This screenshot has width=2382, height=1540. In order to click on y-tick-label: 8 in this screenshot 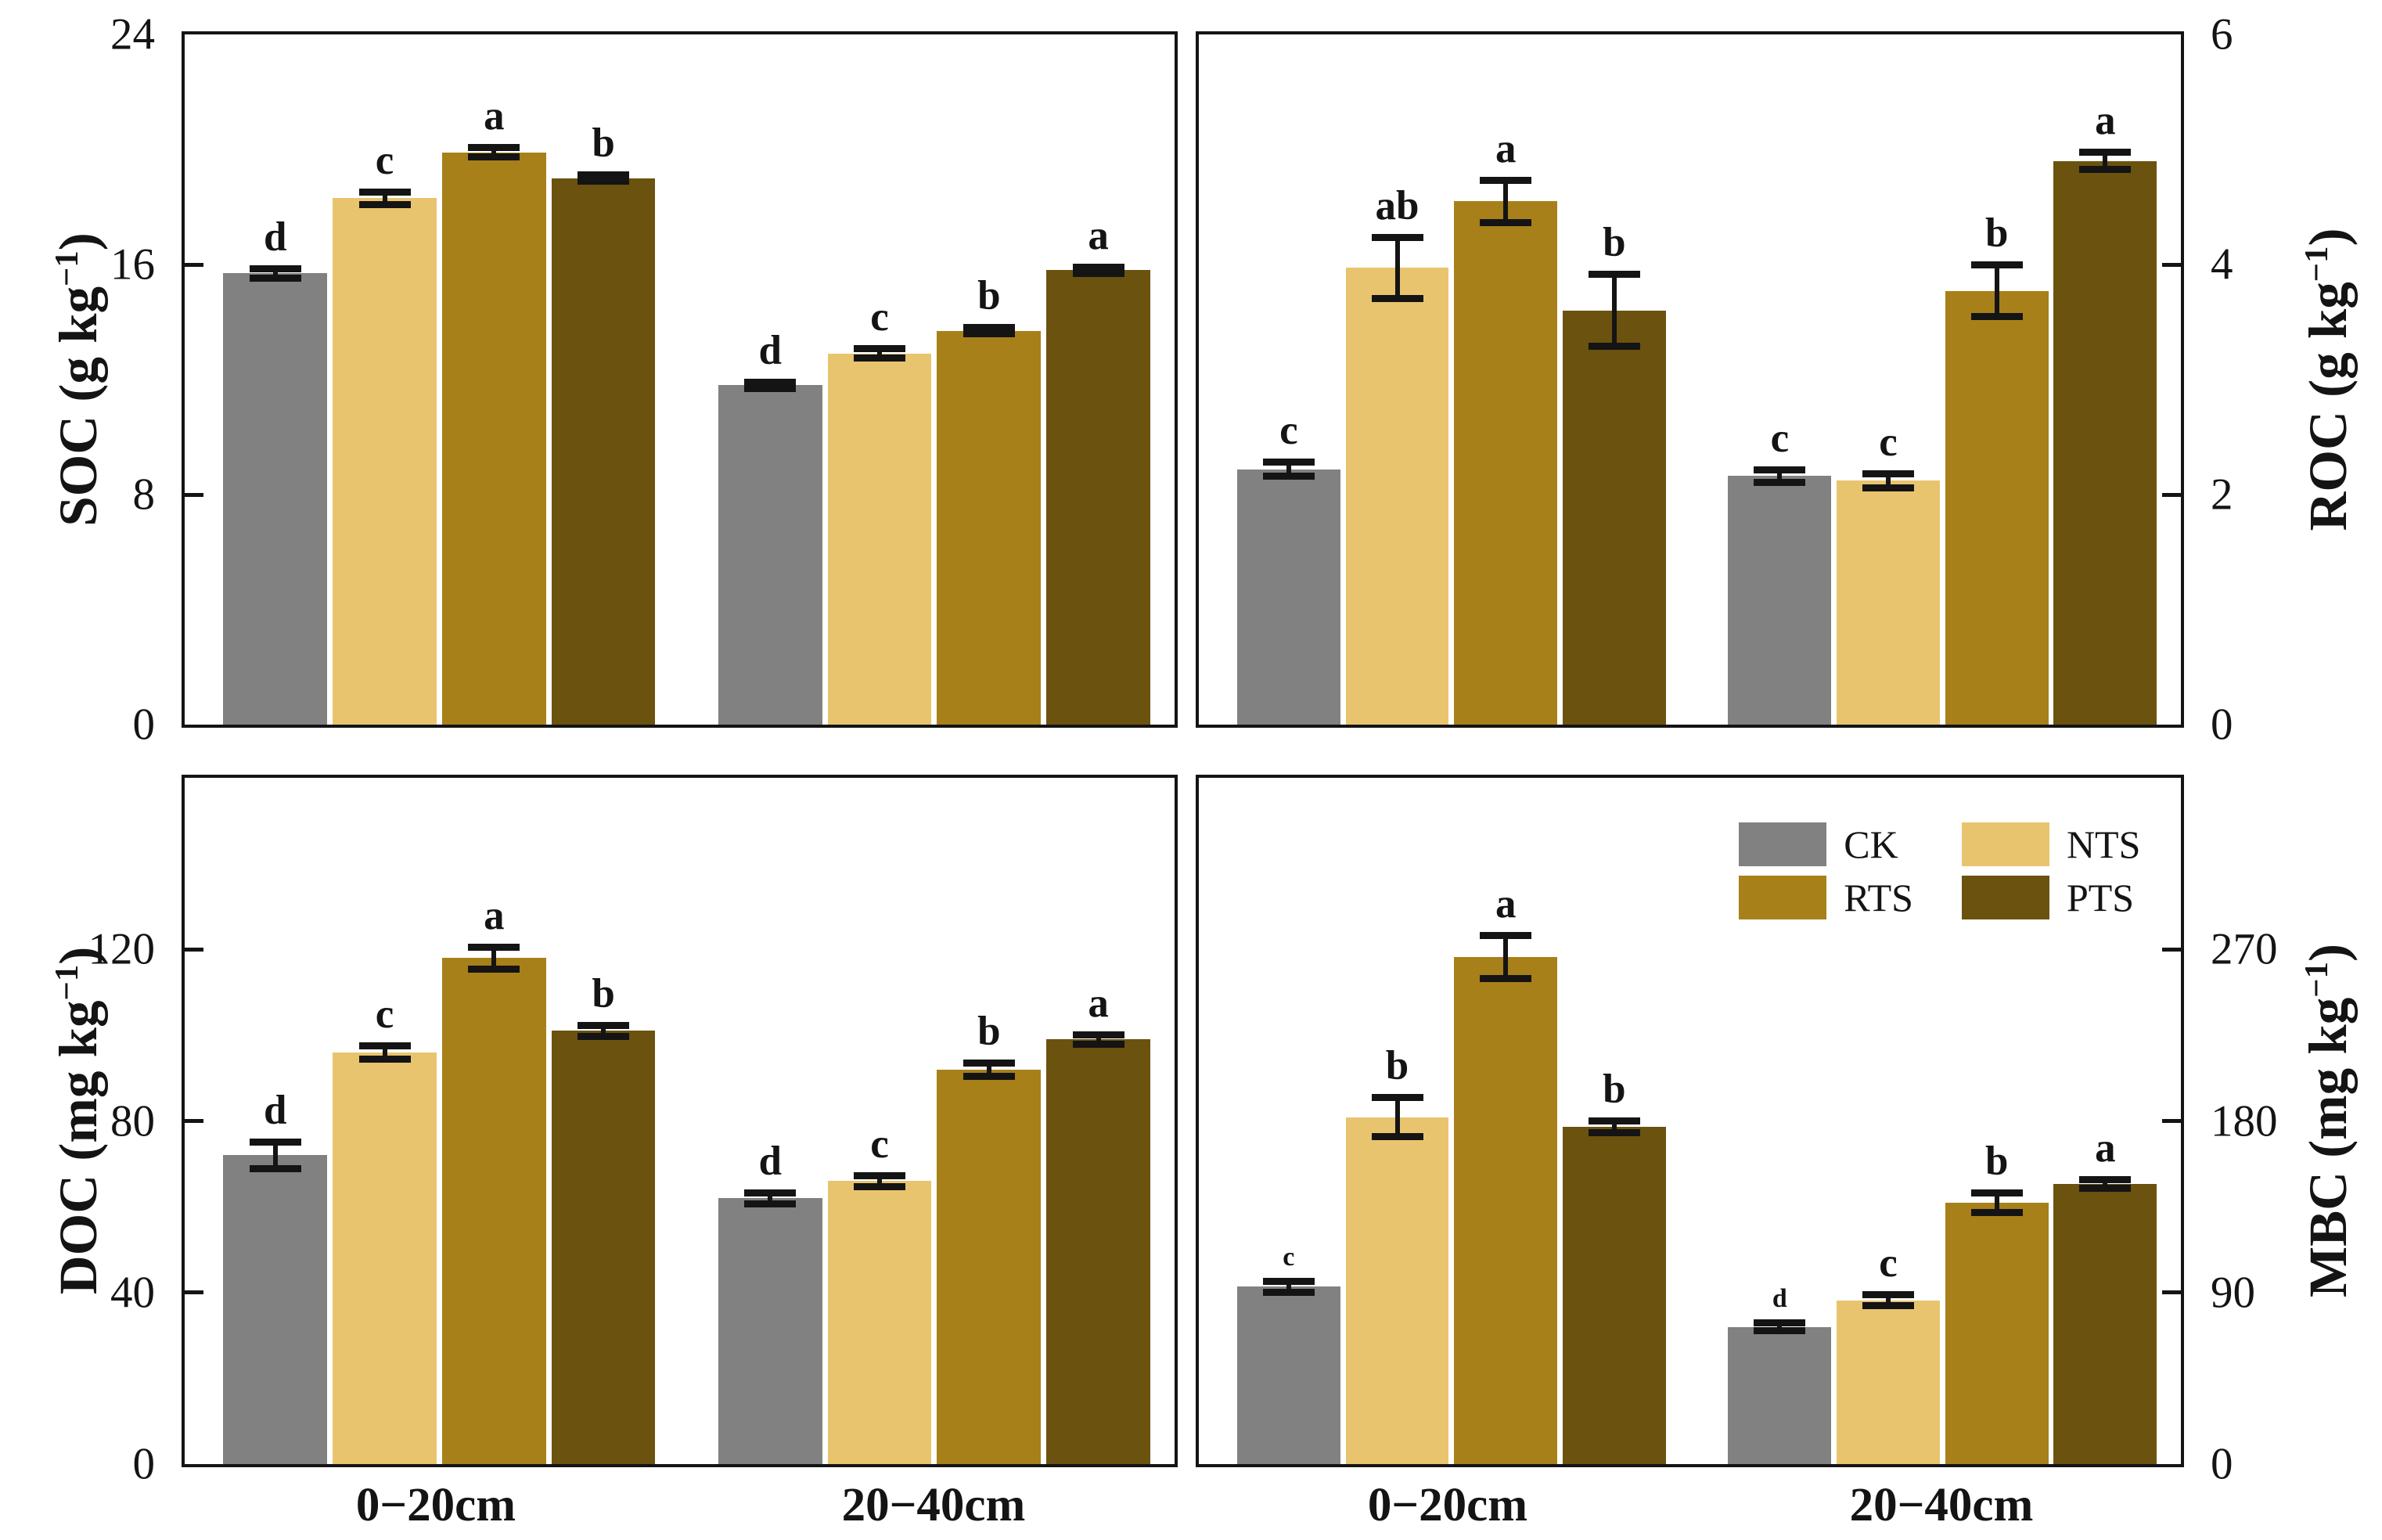, I will do `click(144, 495)`.